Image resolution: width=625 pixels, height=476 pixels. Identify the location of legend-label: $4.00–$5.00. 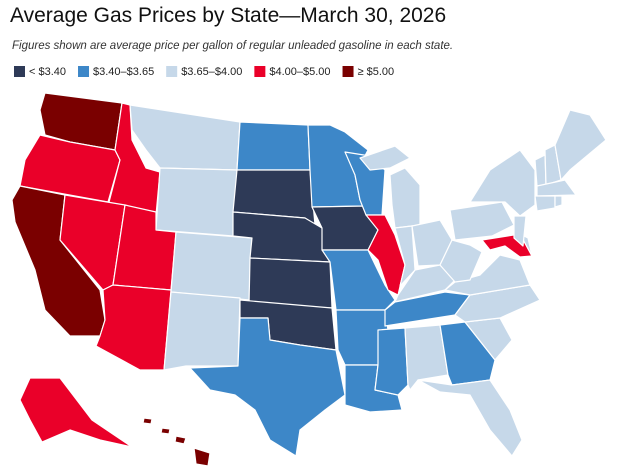
(299, 72).